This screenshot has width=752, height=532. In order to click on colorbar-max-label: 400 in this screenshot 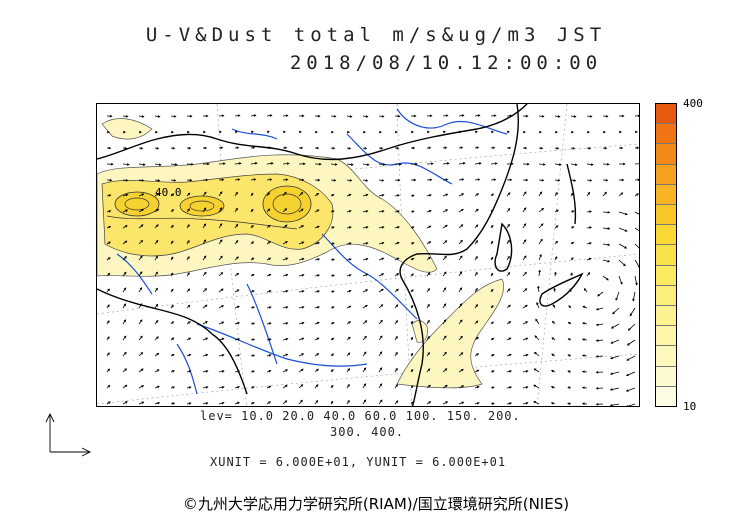, I will do `click(693, 103)`.